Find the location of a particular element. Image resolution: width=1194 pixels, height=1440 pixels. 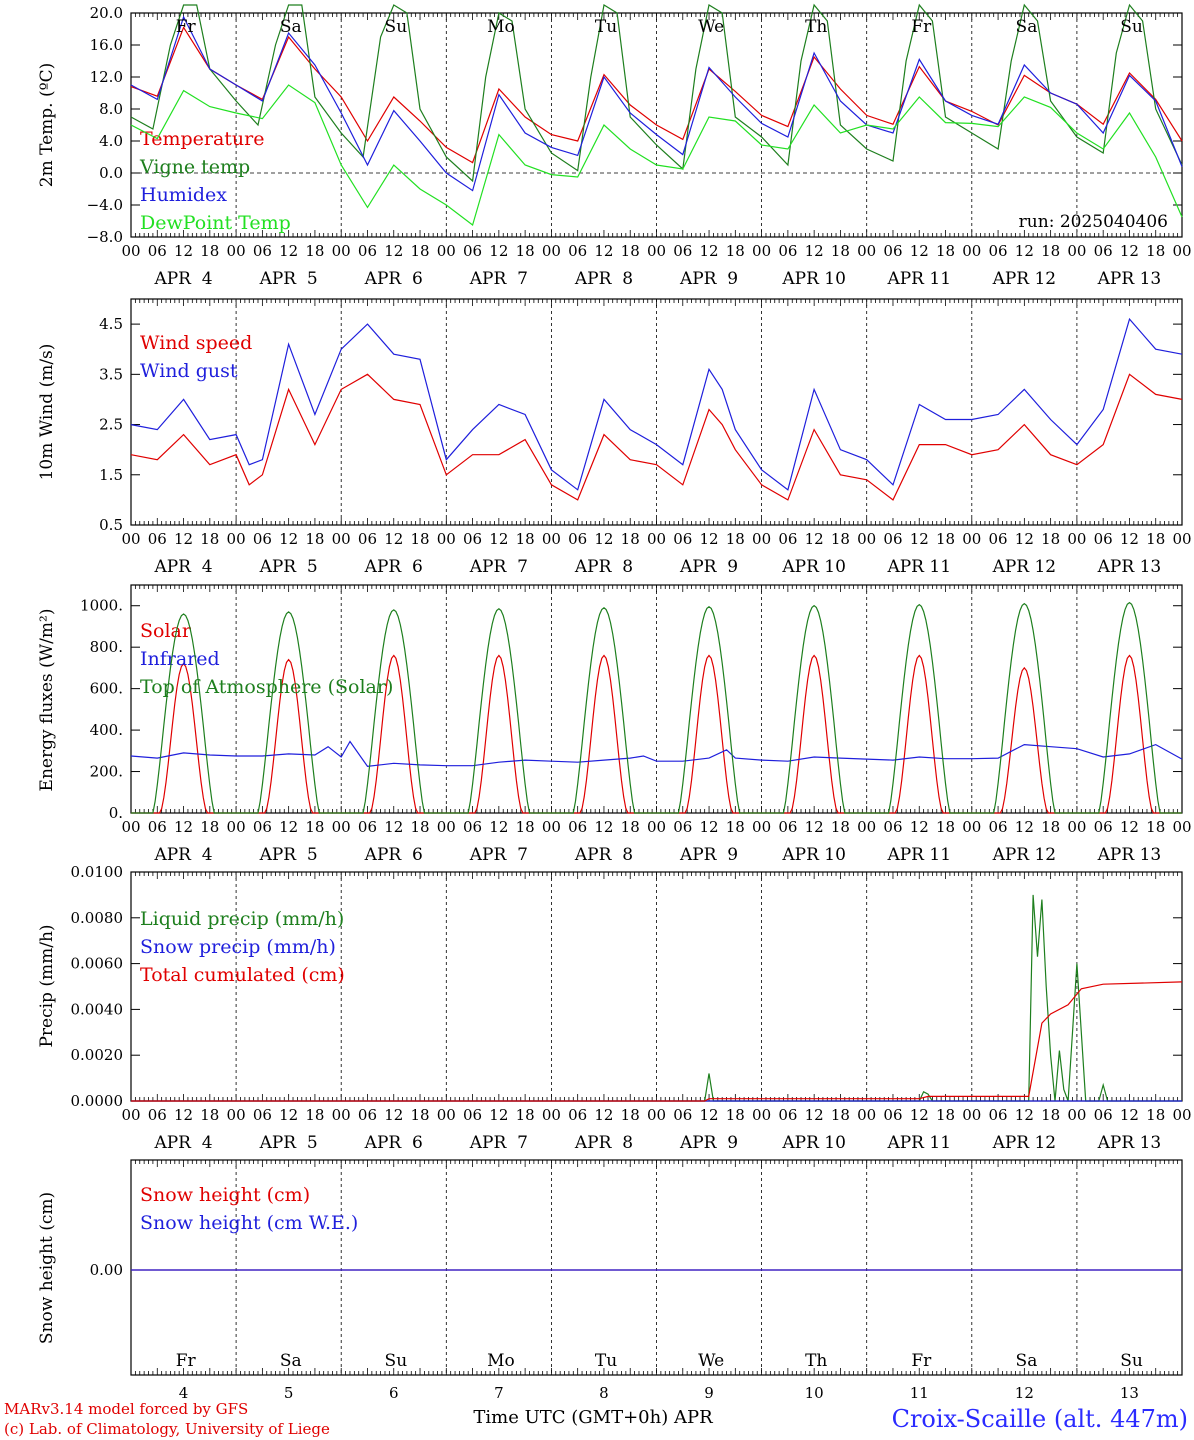

y-axis-label: 10m Wind (m/s) is located at coordinates (47, 412).